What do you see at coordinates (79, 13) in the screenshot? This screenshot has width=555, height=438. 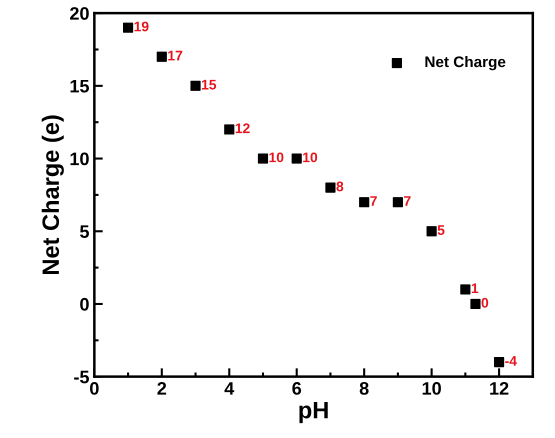 I see `y-tick-label: 20` at bounding box center [79, 13].